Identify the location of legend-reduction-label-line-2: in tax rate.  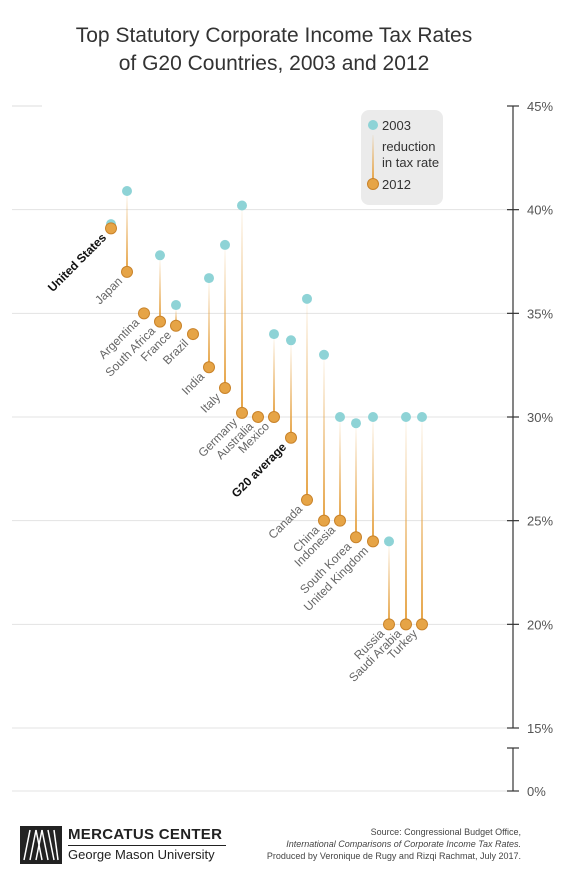
(410, 162).